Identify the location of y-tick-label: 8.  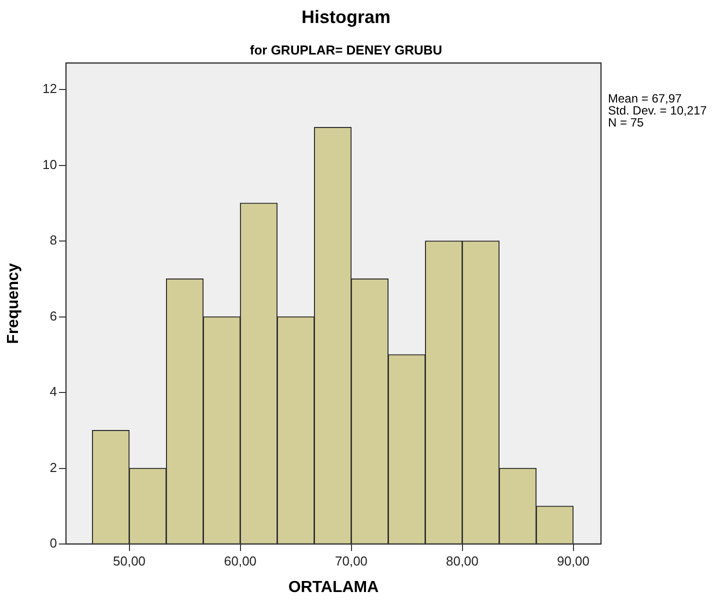
(53, 240).